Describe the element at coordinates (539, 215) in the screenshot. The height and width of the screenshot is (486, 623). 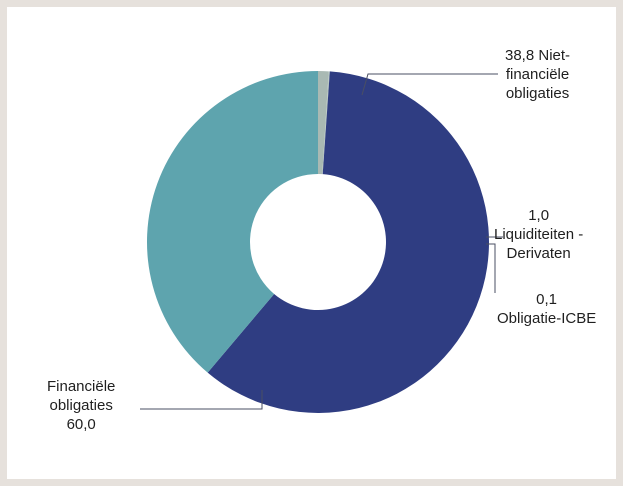
I see `label-text-line: 1,0` at that location.